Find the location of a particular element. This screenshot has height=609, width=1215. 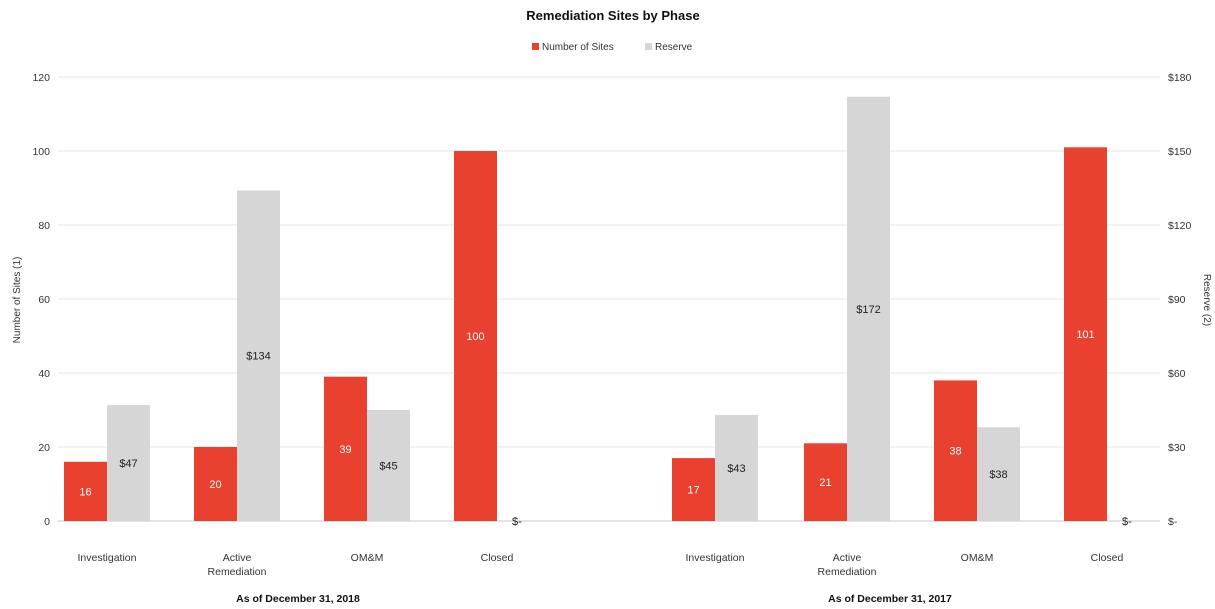

legend-swatch-sites is located at coordinates (535, 46).